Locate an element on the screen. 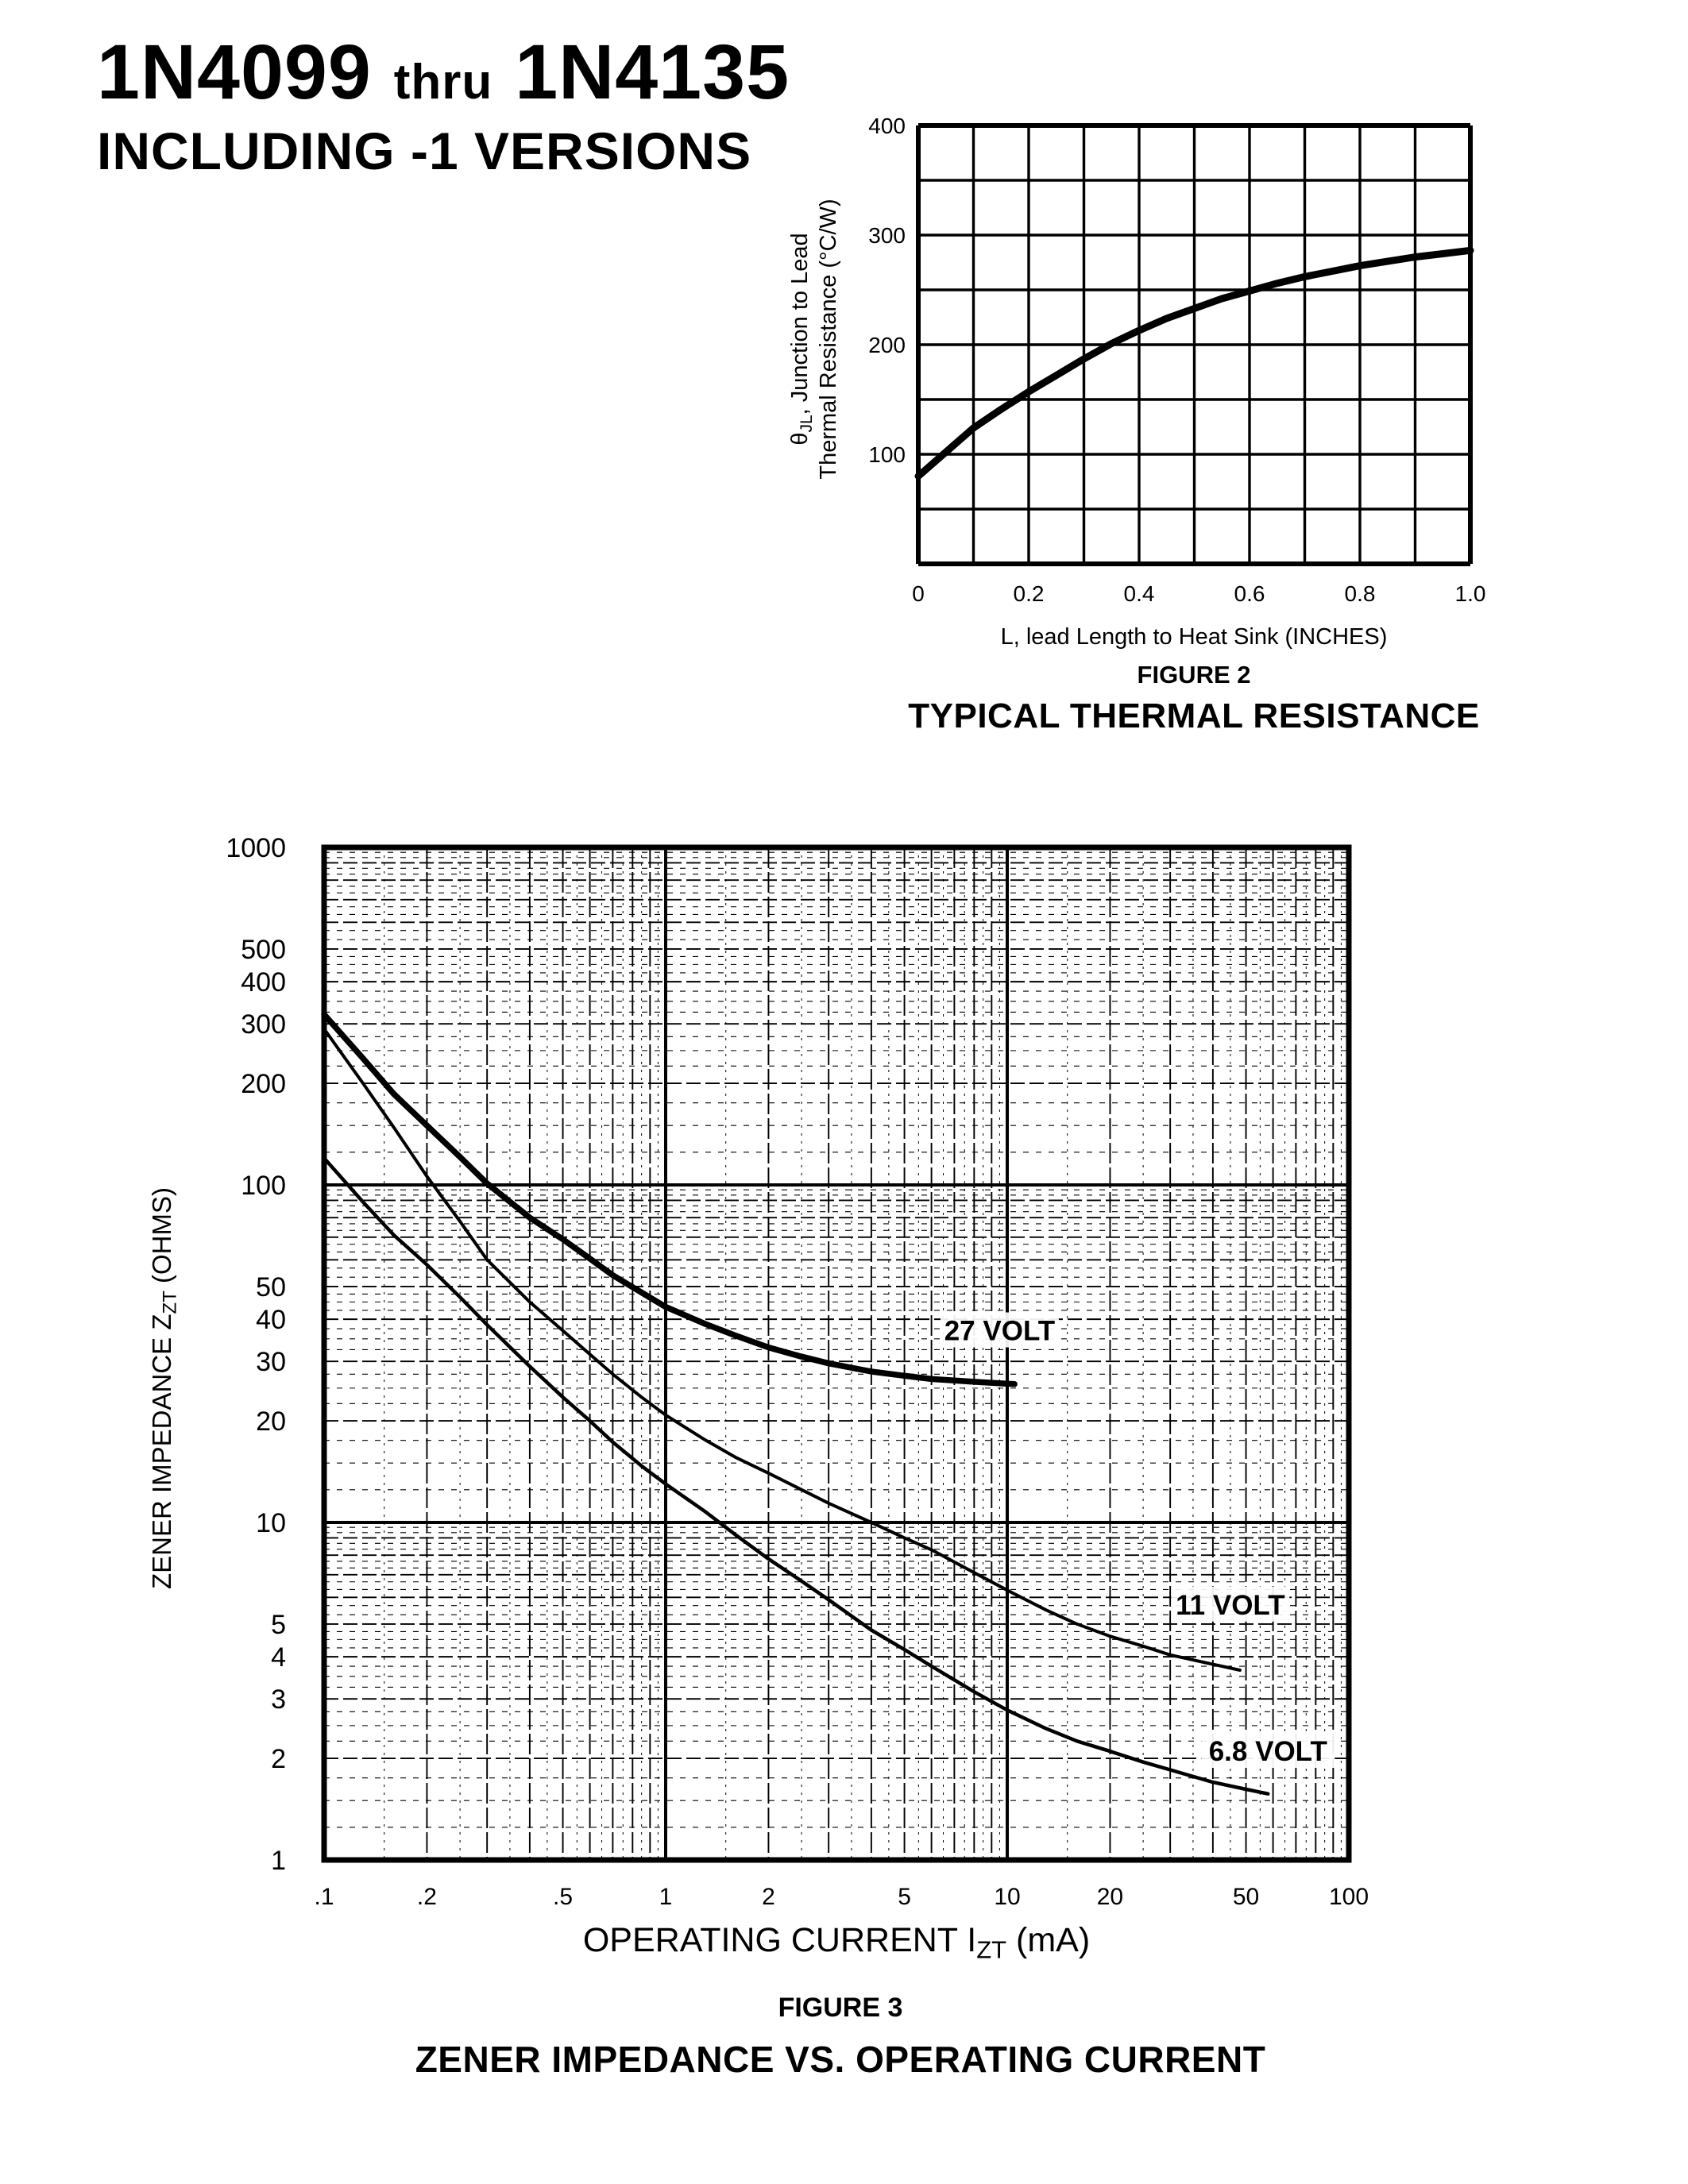 The height and width of the screenshot is (2184, 1688). figure3-y-tick: 20 is located at coordinates (271, 1421).